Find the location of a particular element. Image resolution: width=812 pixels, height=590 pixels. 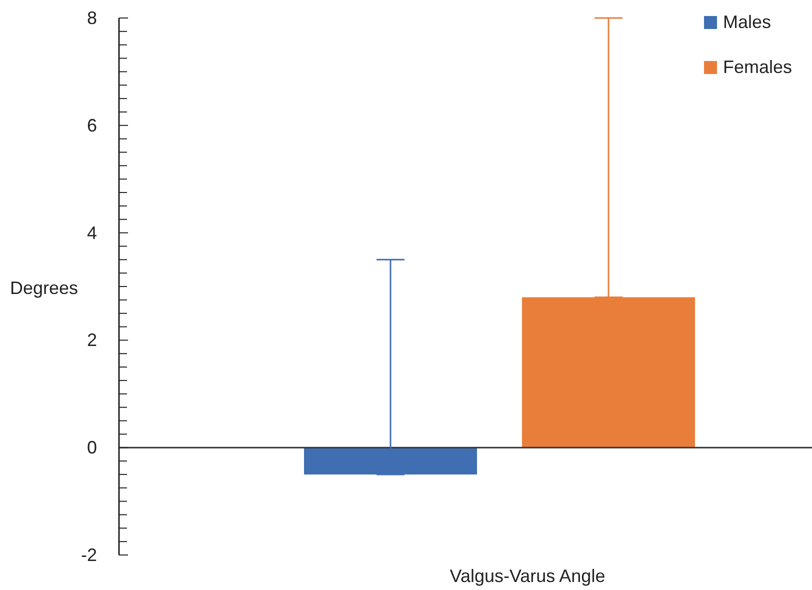

y-tick-label: 2 is located at coordinates (91, 340).